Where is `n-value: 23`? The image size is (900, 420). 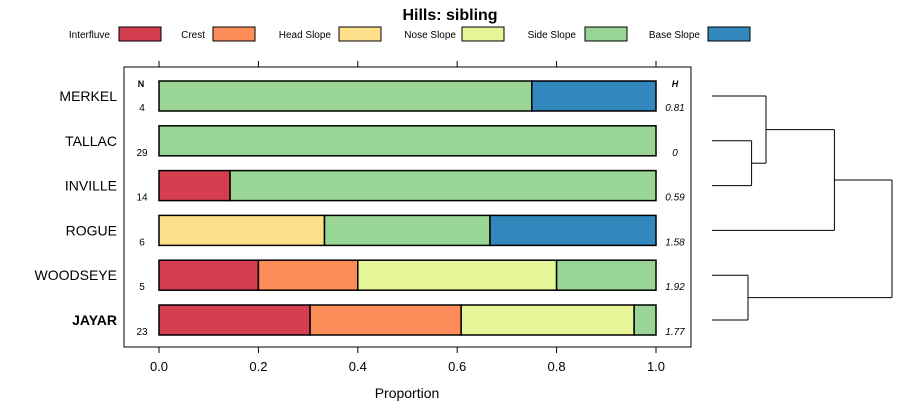
n-value: 23 is located at coordinates (142, 332).